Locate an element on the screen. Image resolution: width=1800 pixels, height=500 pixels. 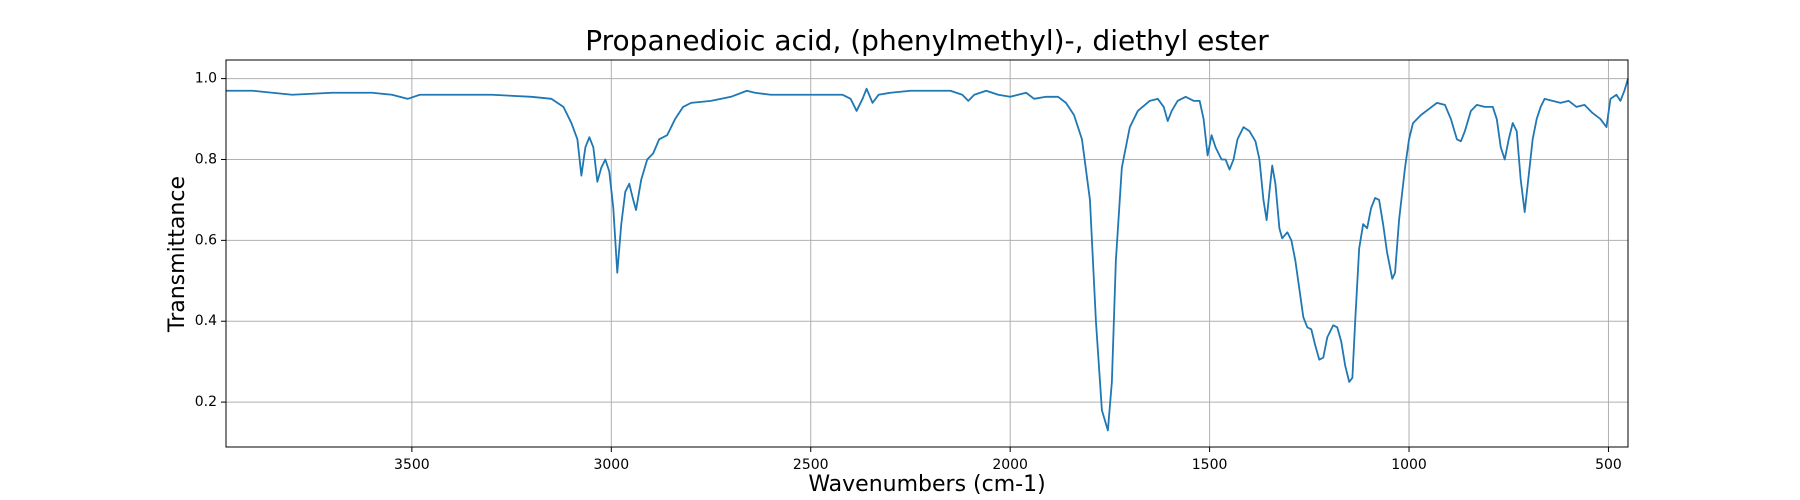
y-tick-label: 0.2 is located at coordinates (206, 402).